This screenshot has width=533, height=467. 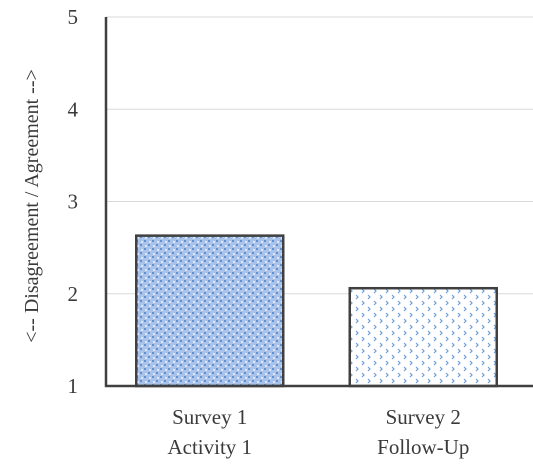 I want to click on y-tick-label-4: 4, so click(x=73, y=109).